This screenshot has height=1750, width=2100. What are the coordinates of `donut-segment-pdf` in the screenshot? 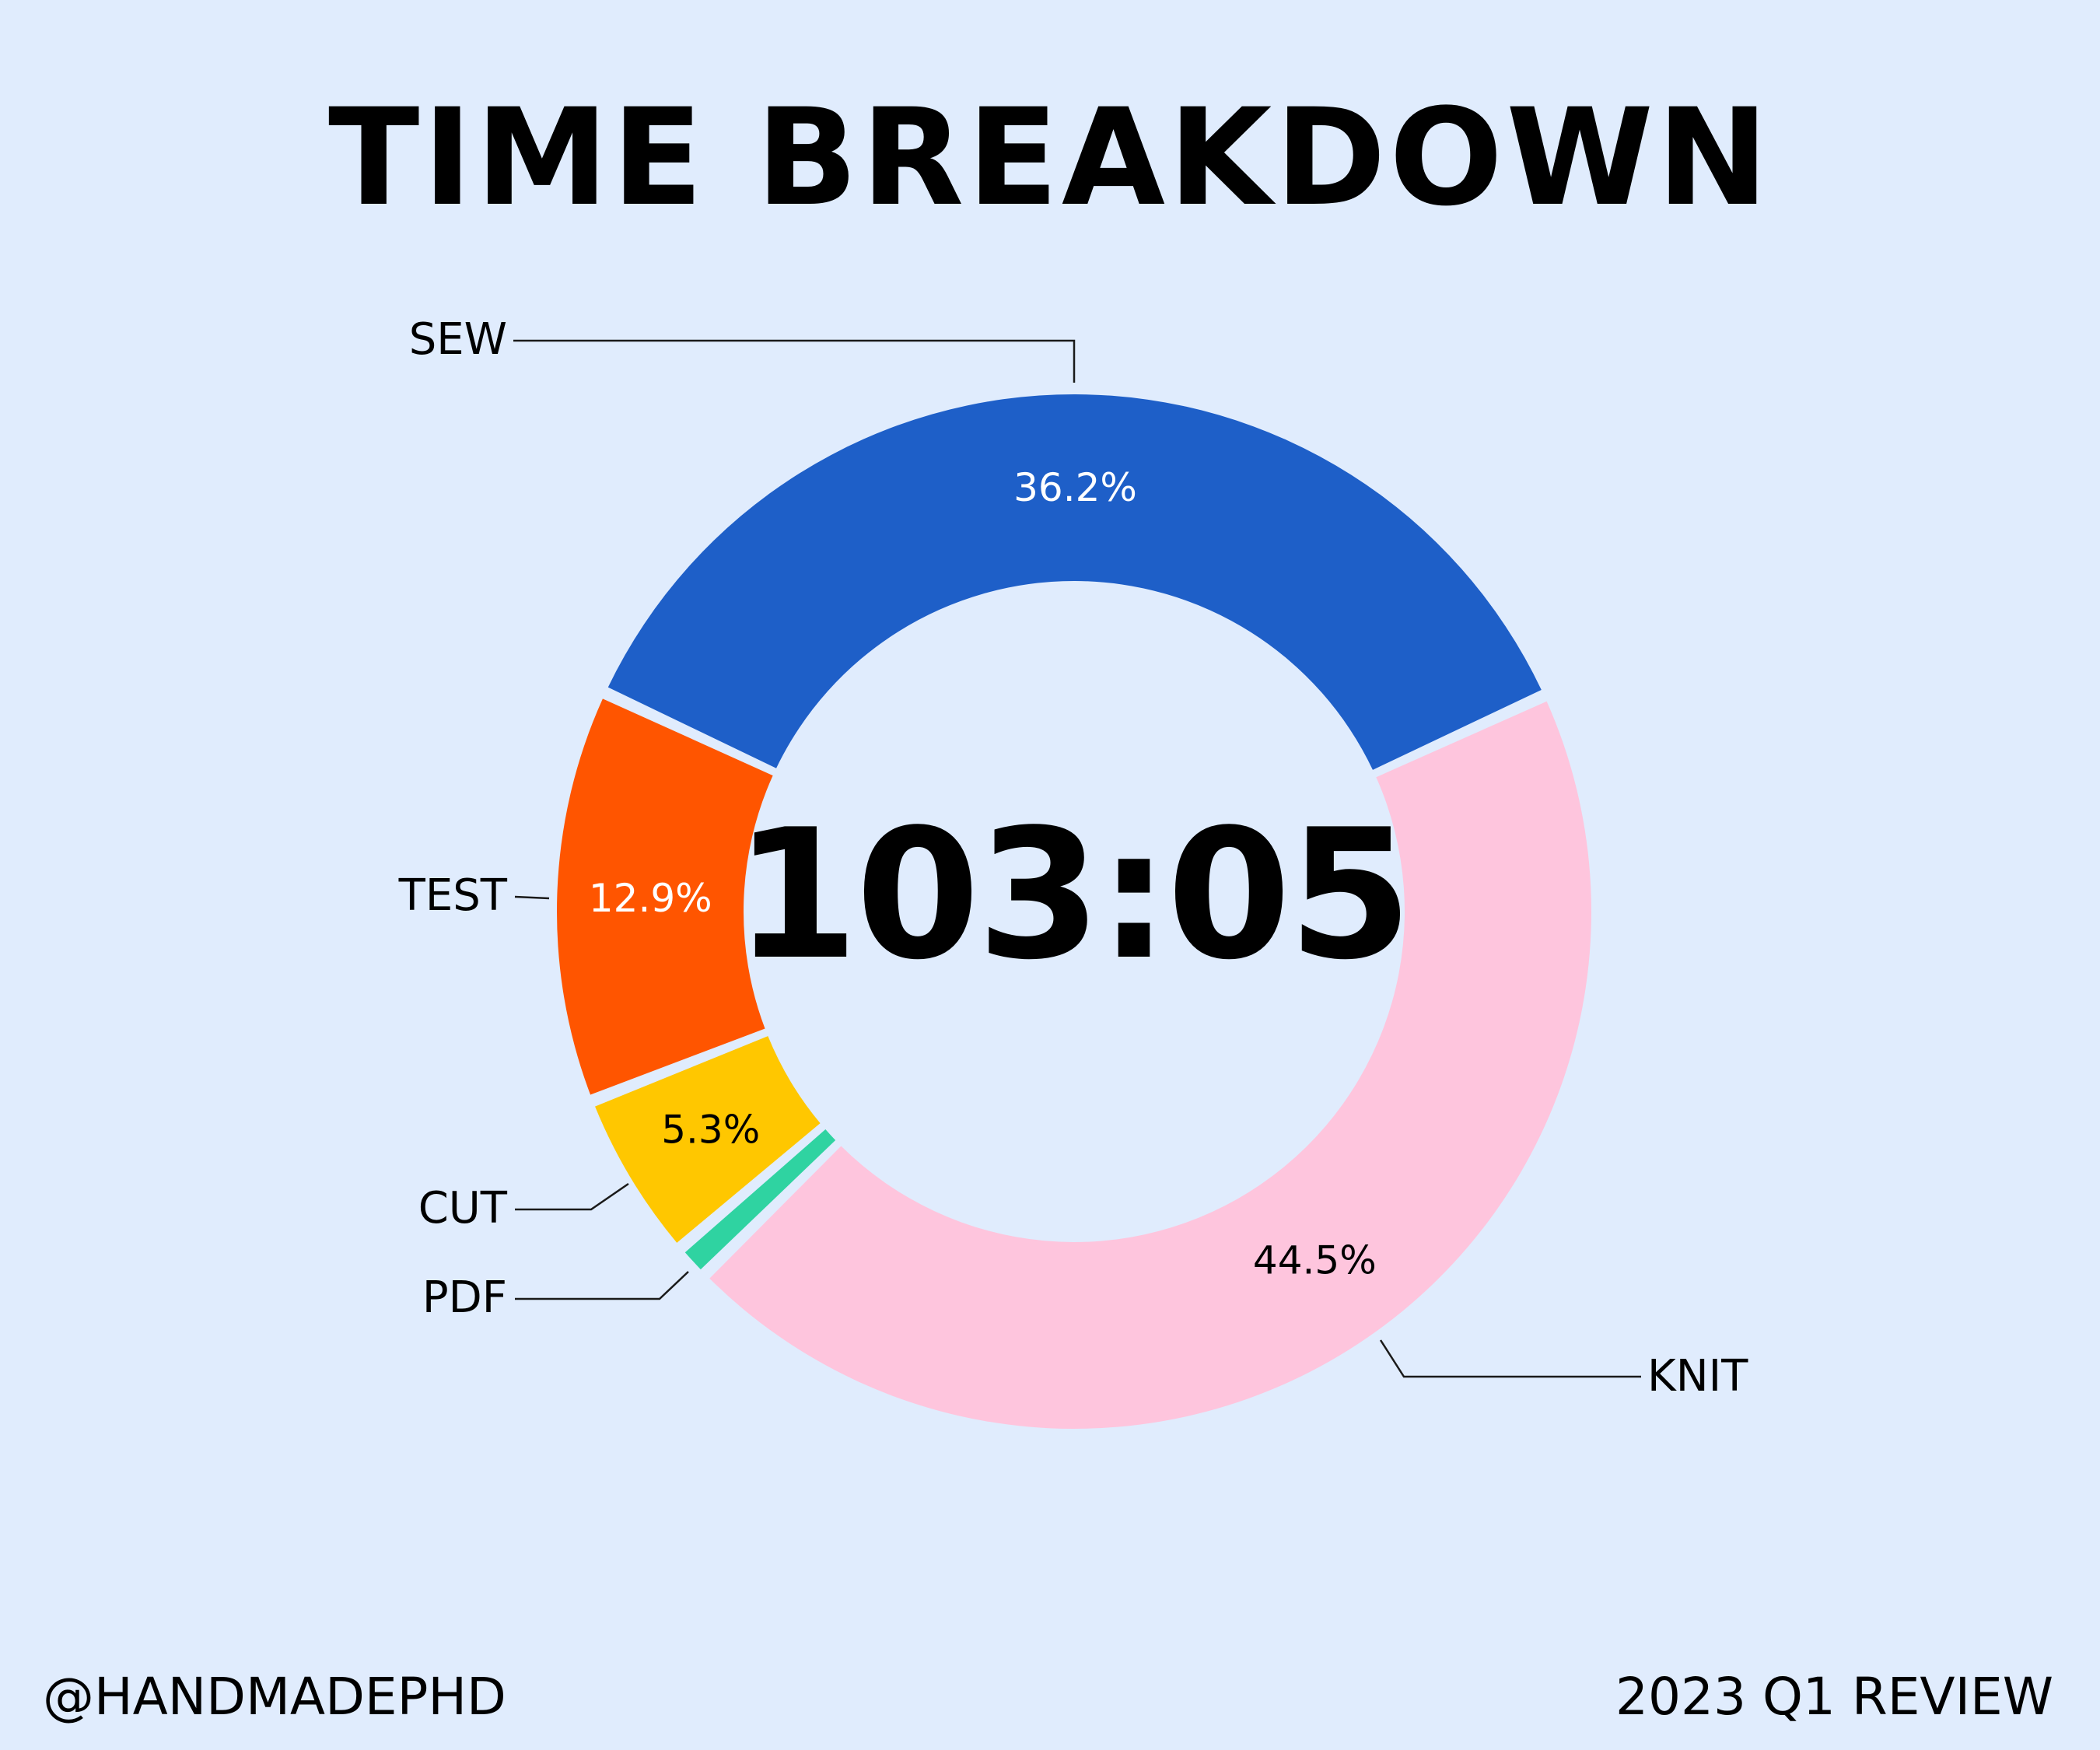 It's located at (760, 1199).